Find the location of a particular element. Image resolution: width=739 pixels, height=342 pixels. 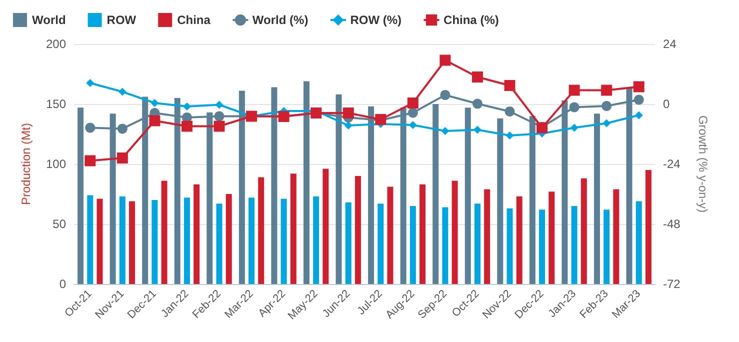

y2-tick-label: -24 is located at coordinates (672, 164).